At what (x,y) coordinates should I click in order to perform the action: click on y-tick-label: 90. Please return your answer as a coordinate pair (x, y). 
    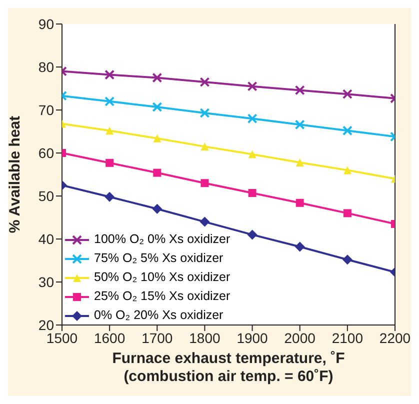
    Looking at the image, I should click on (46, 24).